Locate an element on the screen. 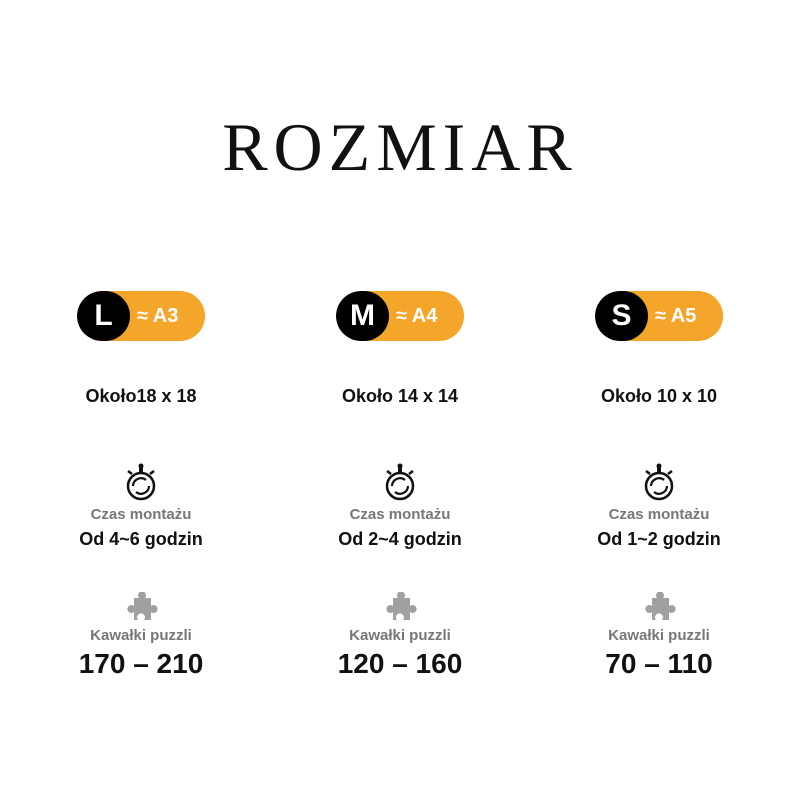 This screenshot has height=800, width=800. piece-count: 70 – 110 is located at coordinates (659, 663).